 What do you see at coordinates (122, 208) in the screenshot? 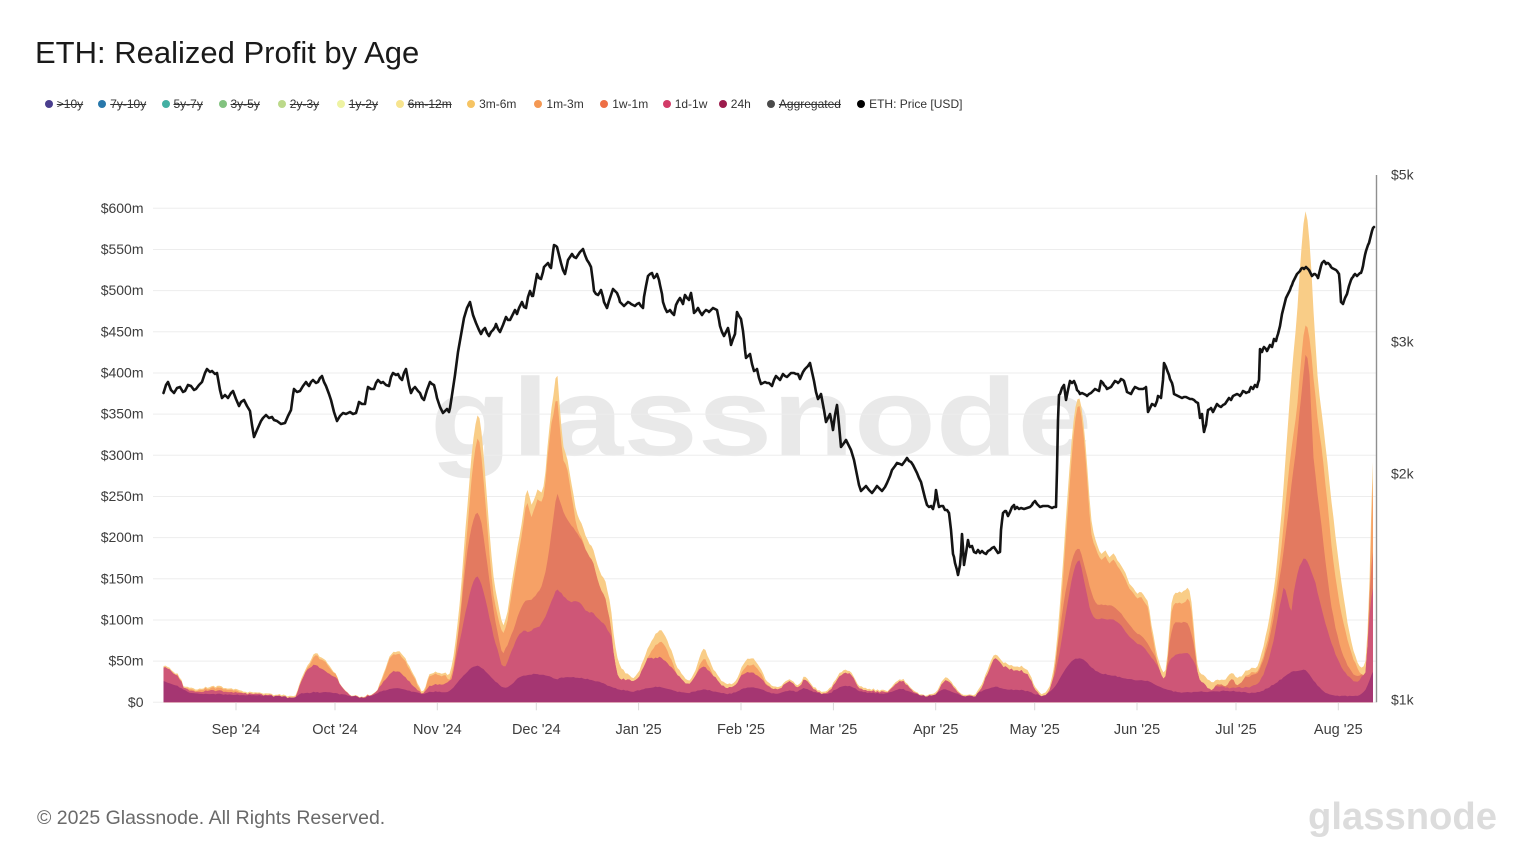
I see `svg-text: $600m` at bounding box center [122, 208].